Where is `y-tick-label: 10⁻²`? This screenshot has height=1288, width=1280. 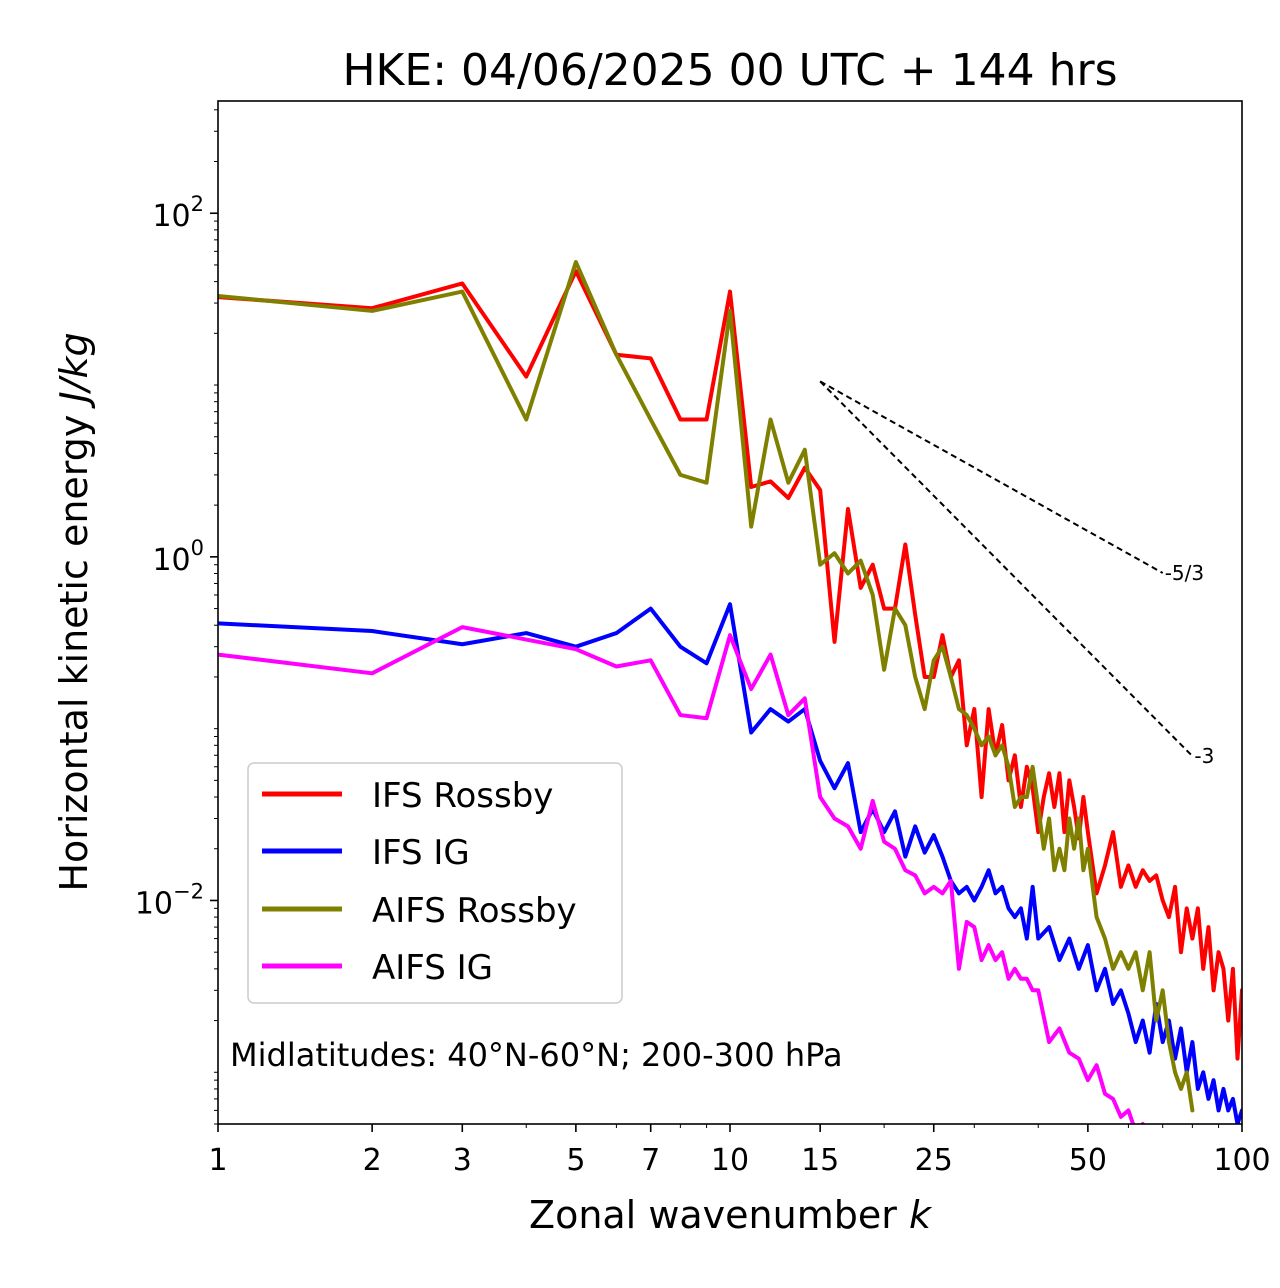
y-tick-label: 10⁻² is located at coordinates (169, 900).